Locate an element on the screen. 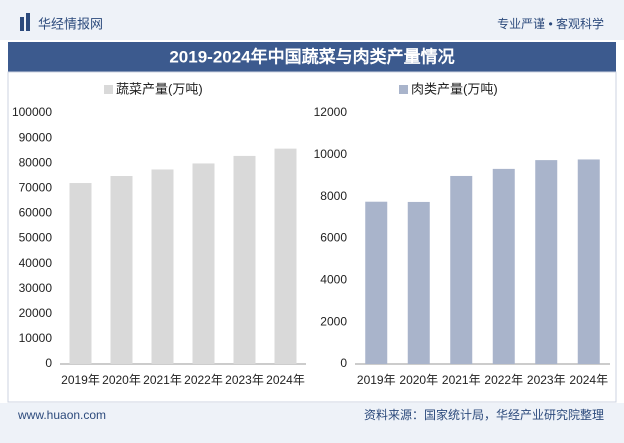 This screenshot has width=624, height=443. y-tick-label: 30000 is located at coordinates (36, 288).